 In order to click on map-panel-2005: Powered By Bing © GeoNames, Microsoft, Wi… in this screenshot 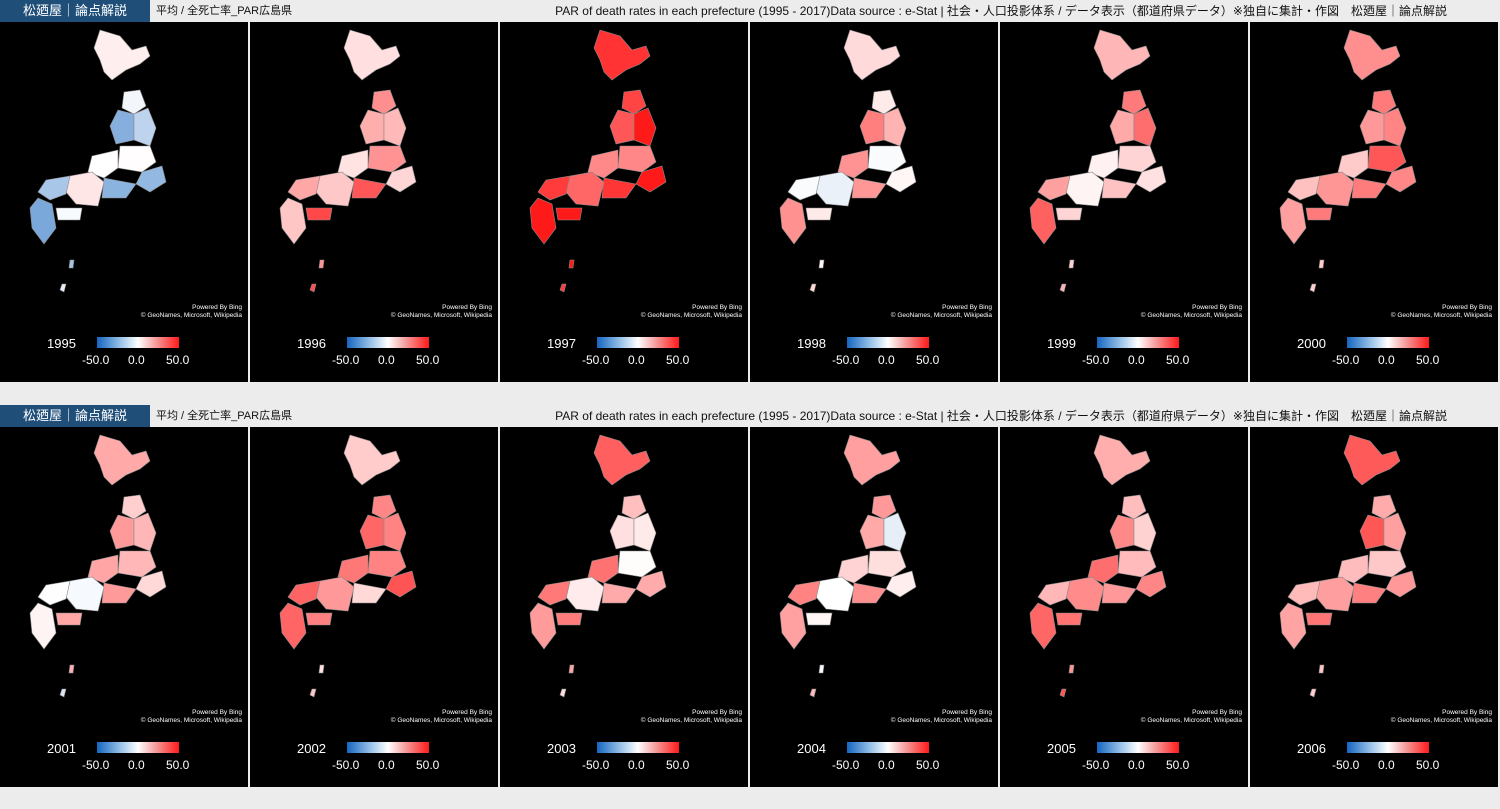, I will do `click(1124, 607)`.